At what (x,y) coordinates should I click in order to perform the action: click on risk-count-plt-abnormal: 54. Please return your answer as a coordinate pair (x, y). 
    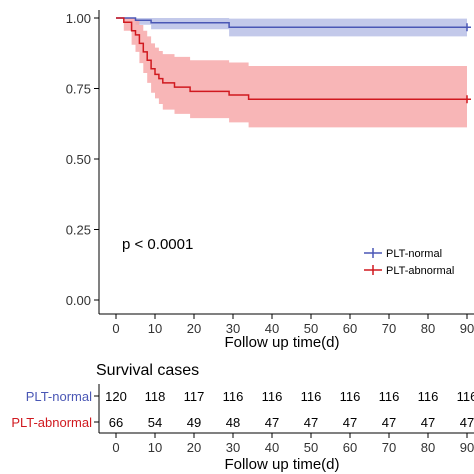
    Looking at the image, I should click on (155, 422).